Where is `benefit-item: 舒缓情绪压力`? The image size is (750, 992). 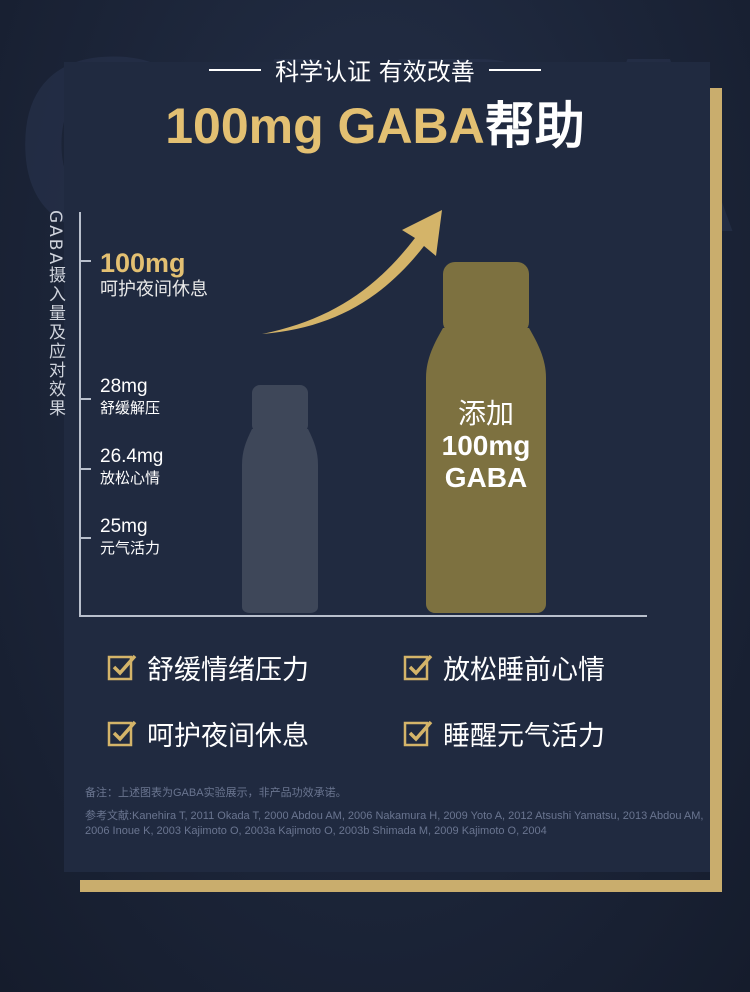
benefit-item: 舒缓情绪压力 is located at coordinates (255, 667).